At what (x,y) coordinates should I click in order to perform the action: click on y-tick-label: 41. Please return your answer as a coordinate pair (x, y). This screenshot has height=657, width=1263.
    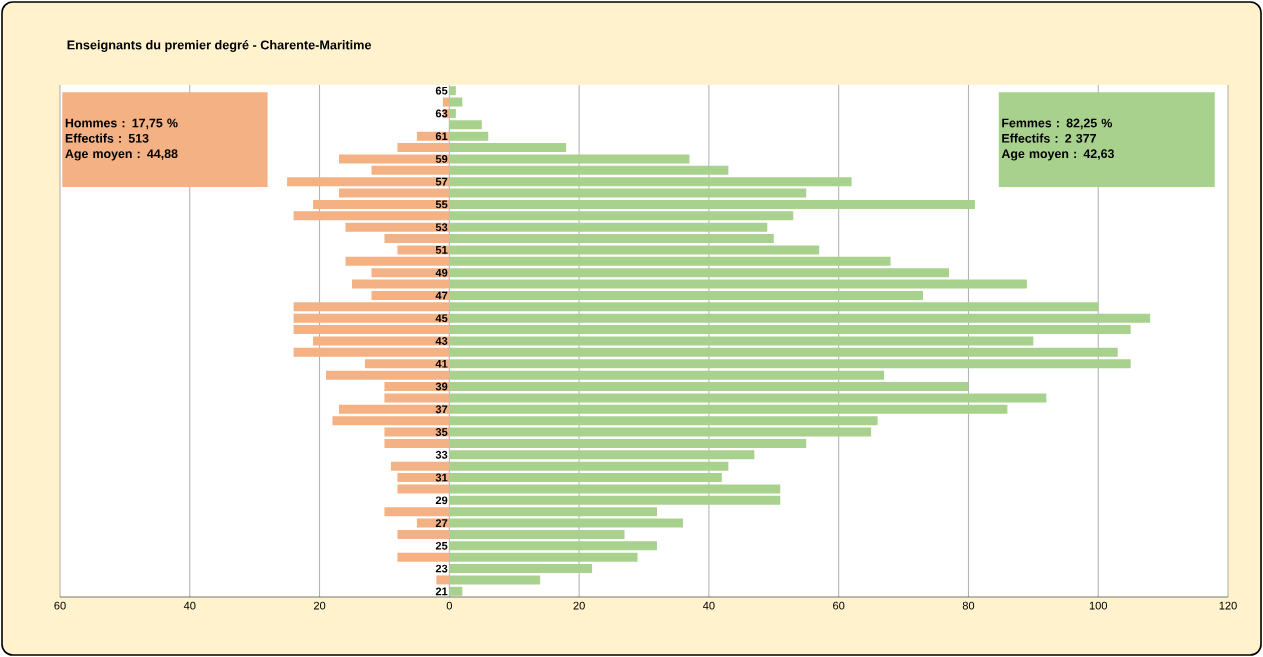
    Looking at the image, I should click on (441, 363).